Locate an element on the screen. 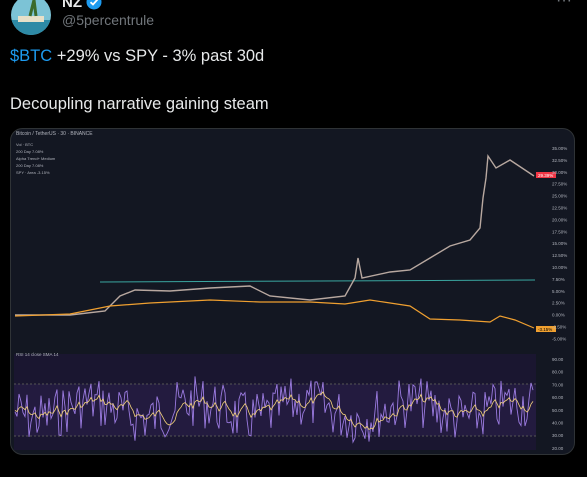 This screenshot has height=477, width=587. rsi-line is located at coordinates (274, 410).